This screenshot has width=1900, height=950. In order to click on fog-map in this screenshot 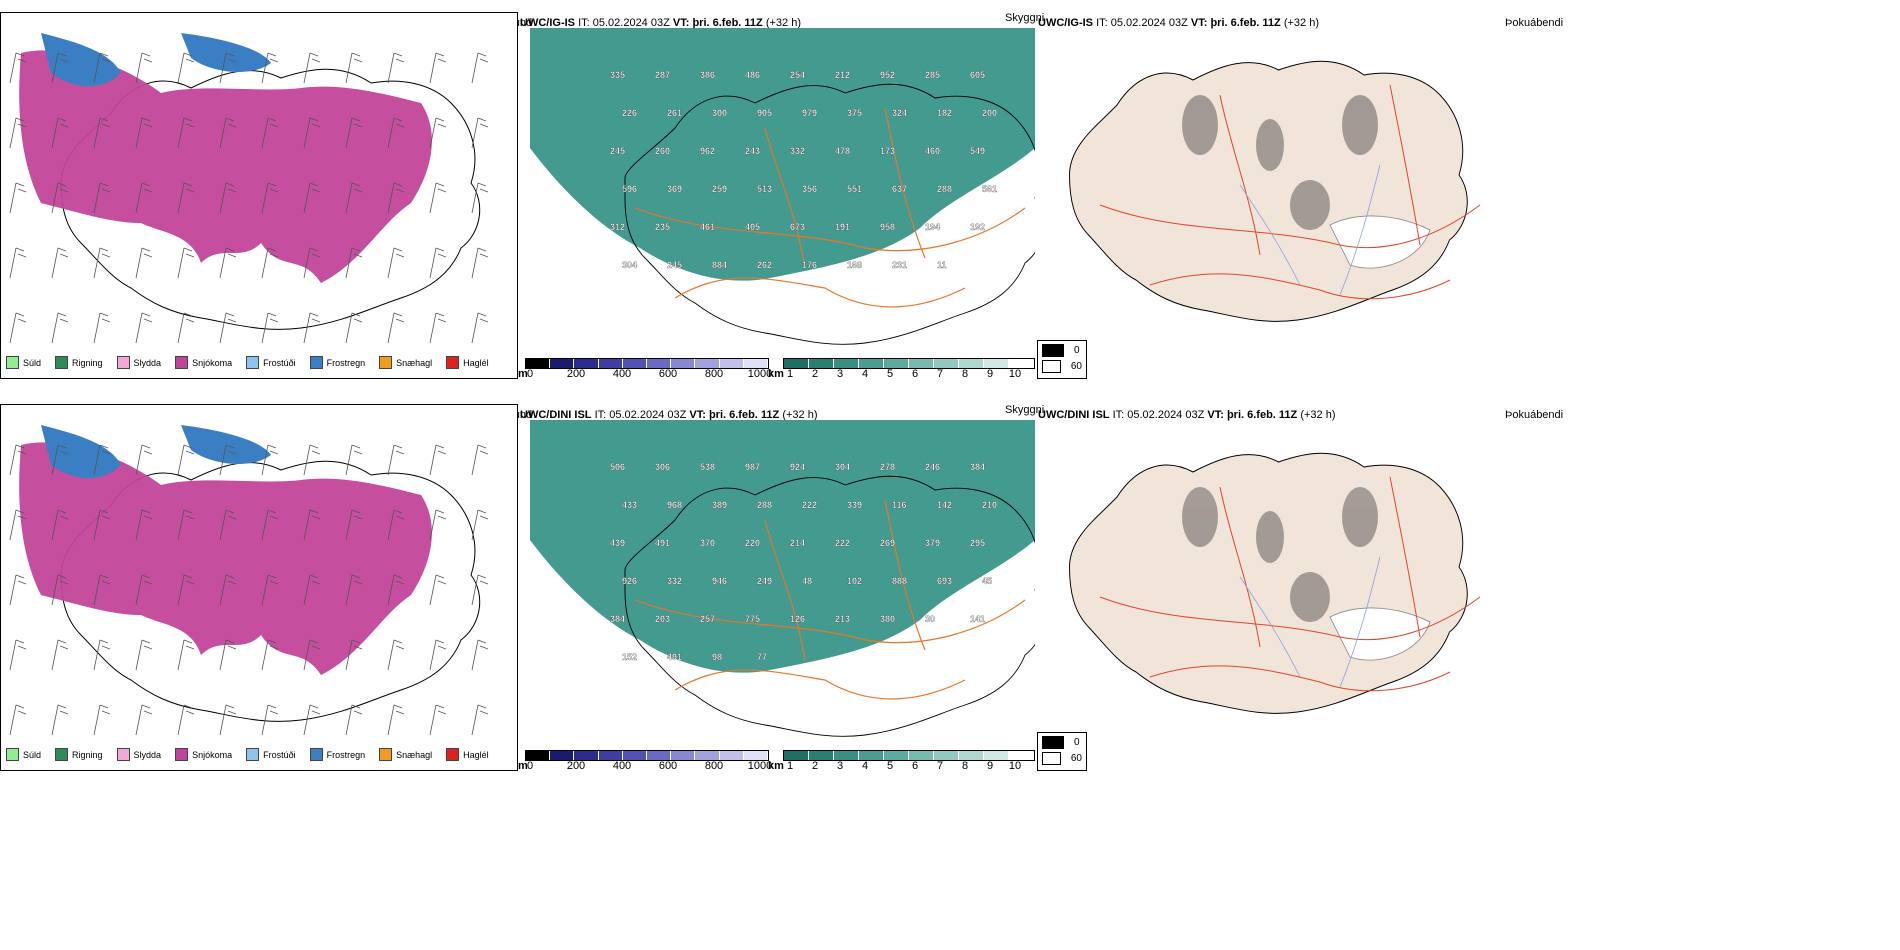, I will do `click(1275, 583)`.